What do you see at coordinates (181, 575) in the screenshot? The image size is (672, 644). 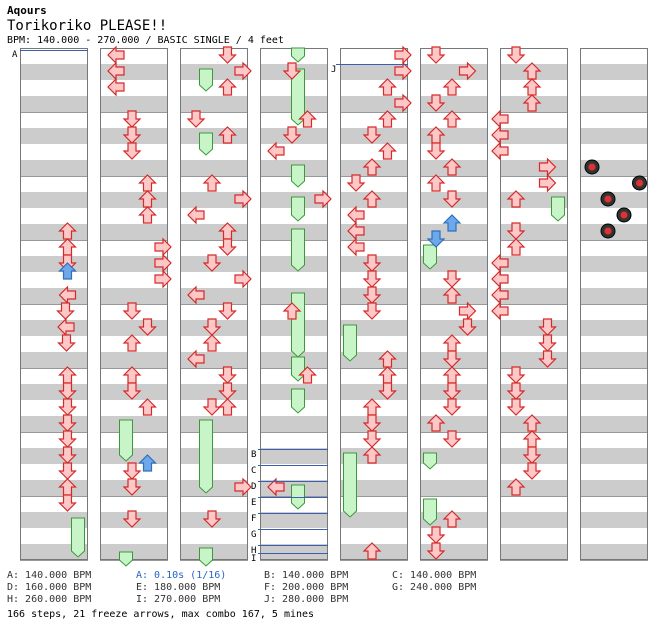 I see `legend-entry-stop: A: 0.10s (1/16)` at bounding box center [181, 575].